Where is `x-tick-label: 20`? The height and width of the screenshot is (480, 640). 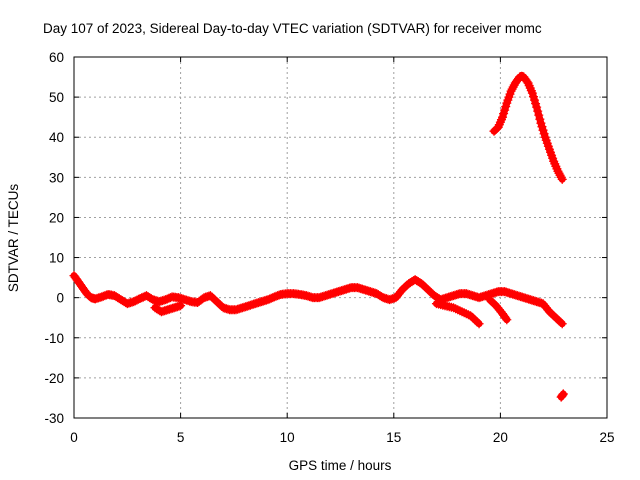
x-tick-label: 20 is located at coordinates (500, 437).